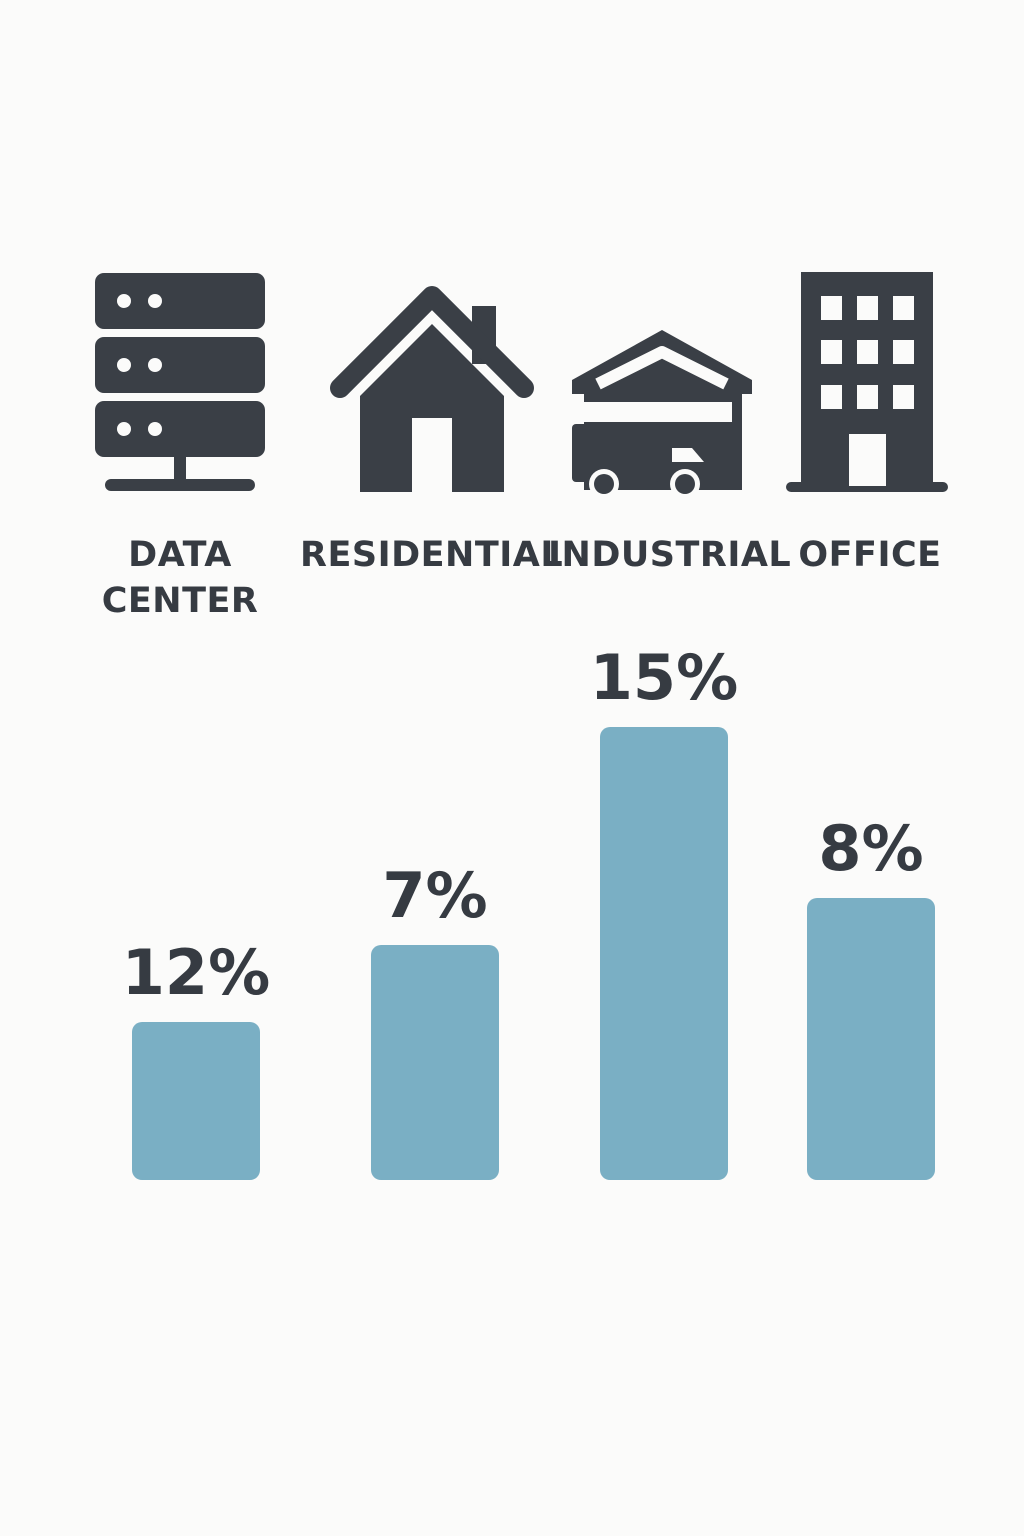  Describe the element at coordinates (432, 555) in the screenshot. I see `category-label-residential: RESIDENTIAL` at that location.